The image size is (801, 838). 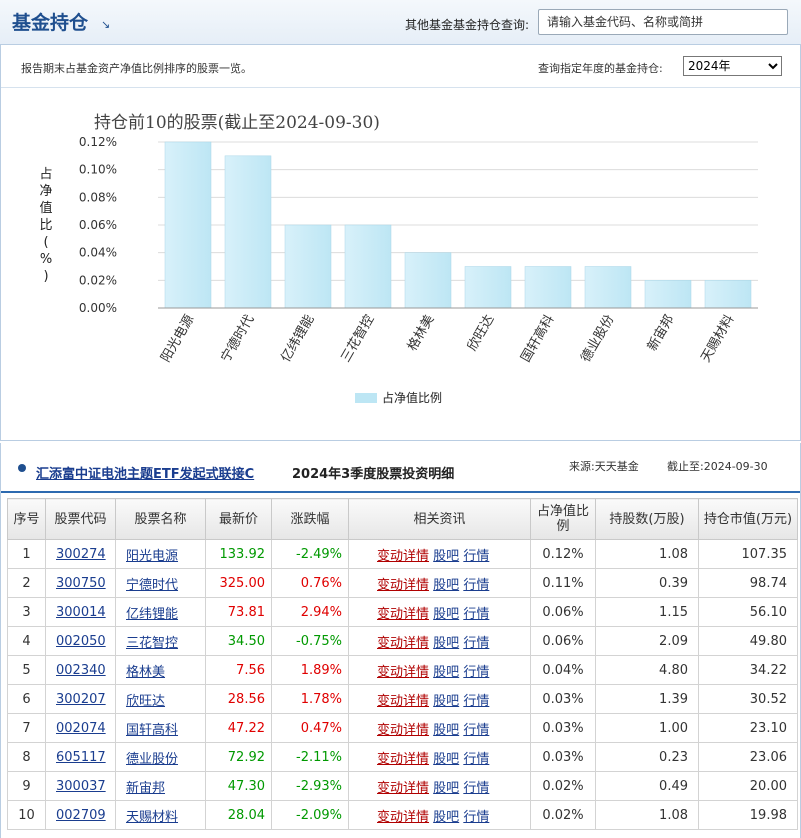 What do you see at coordinates (310, 554) in the screenshot?
I see `price-change: -2.49%` at bounding box center [310, 554].